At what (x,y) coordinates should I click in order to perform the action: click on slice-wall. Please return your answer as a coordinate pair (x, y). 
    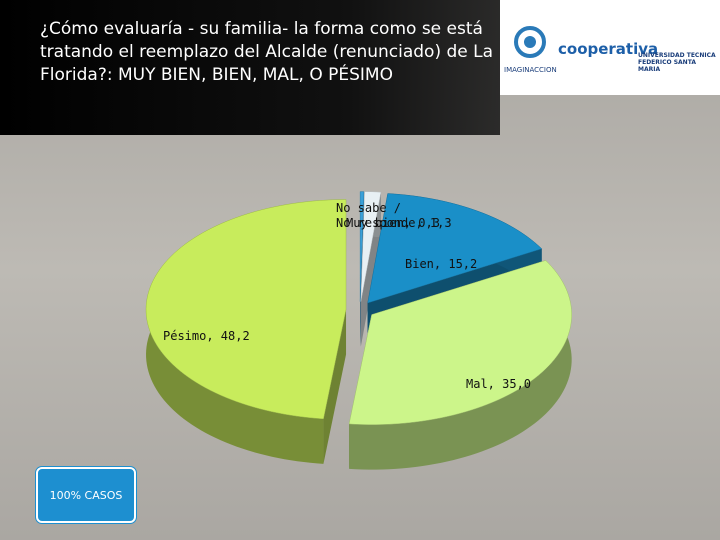
    Looking at the image, I should click on (460, 365).